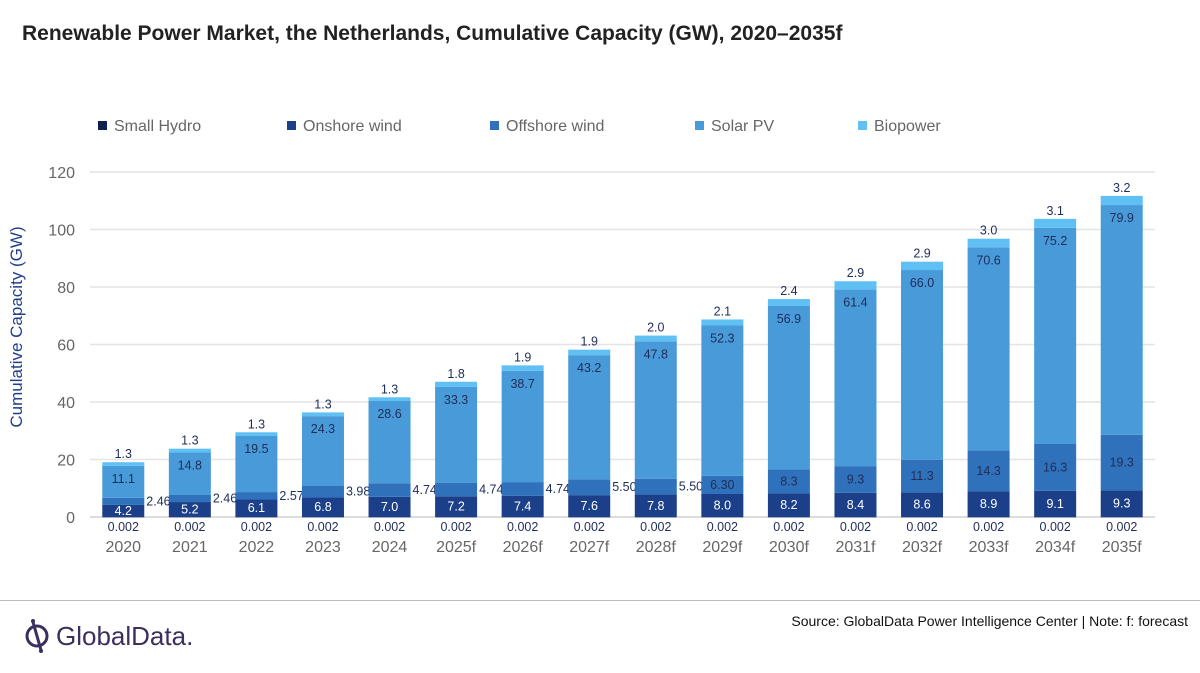  Describe the element at coordinates (491, 489) in the screenshot. I see `data-label: 4.74` at that location.